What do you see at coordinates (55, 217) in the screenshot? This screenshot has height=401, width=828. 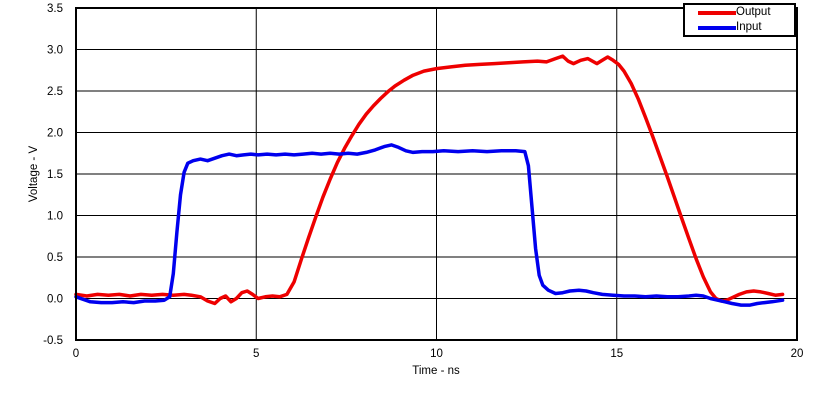 I see `y-tick-label: 1.0` at bounding box center [55, 217].